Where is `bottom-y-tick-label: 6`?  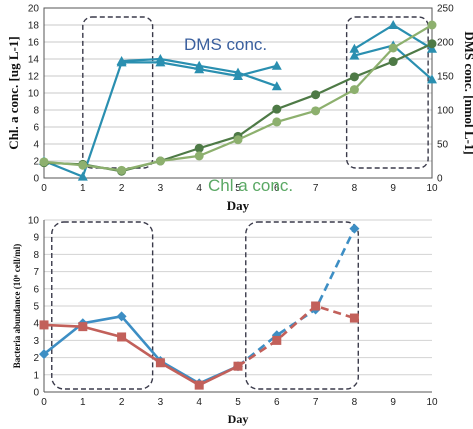 bottom-y-tick-label: 6 is located at coordinates (36, 289).